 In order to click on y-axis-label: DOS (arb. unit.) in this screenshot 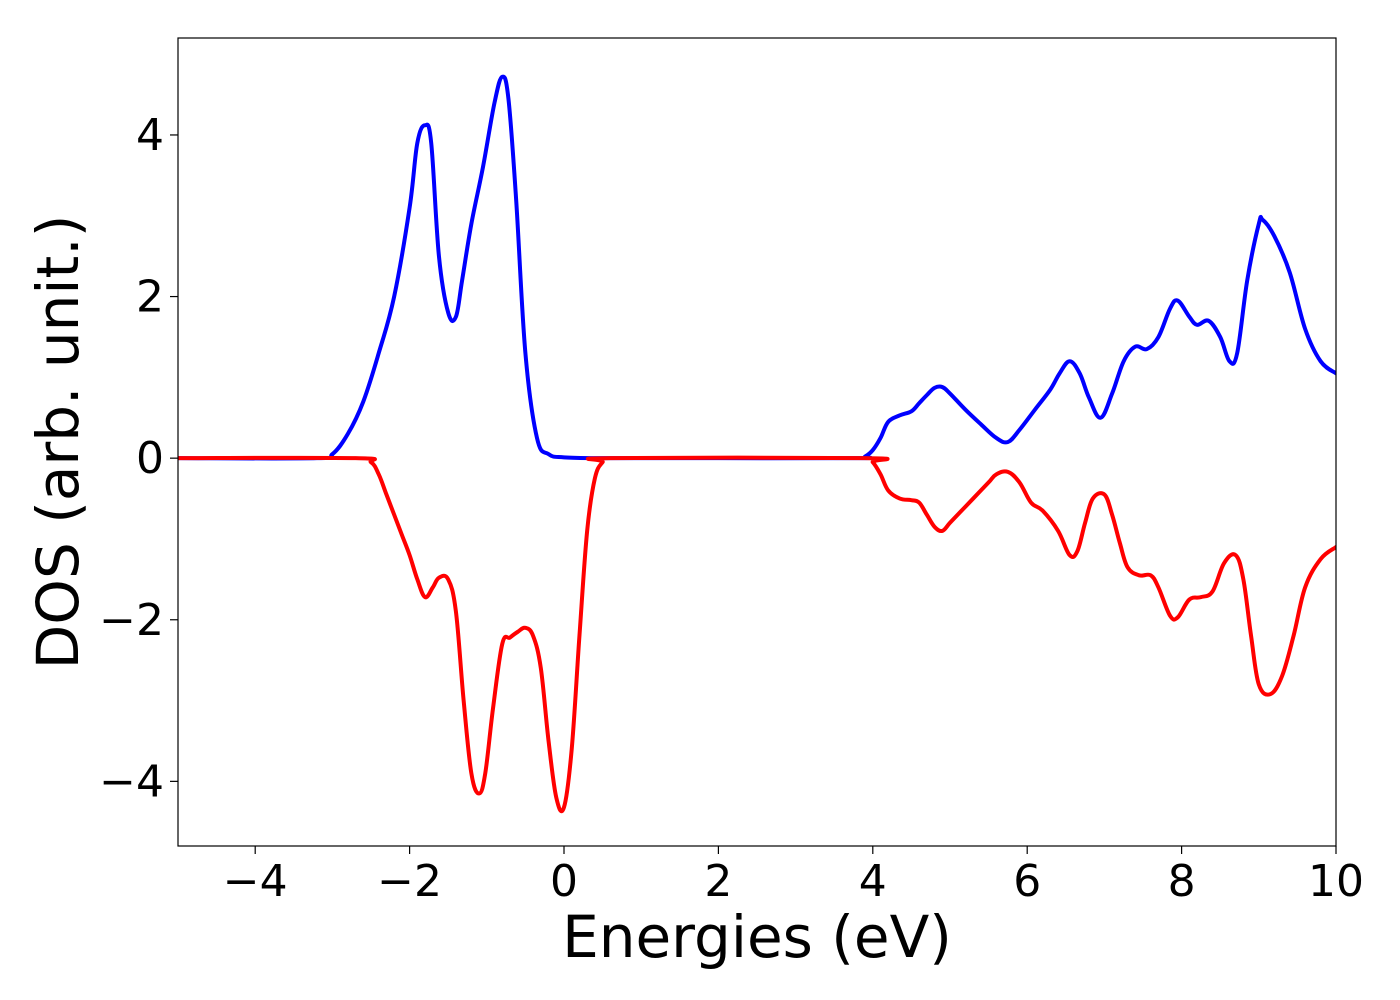, I will do `click(58, 442)`.